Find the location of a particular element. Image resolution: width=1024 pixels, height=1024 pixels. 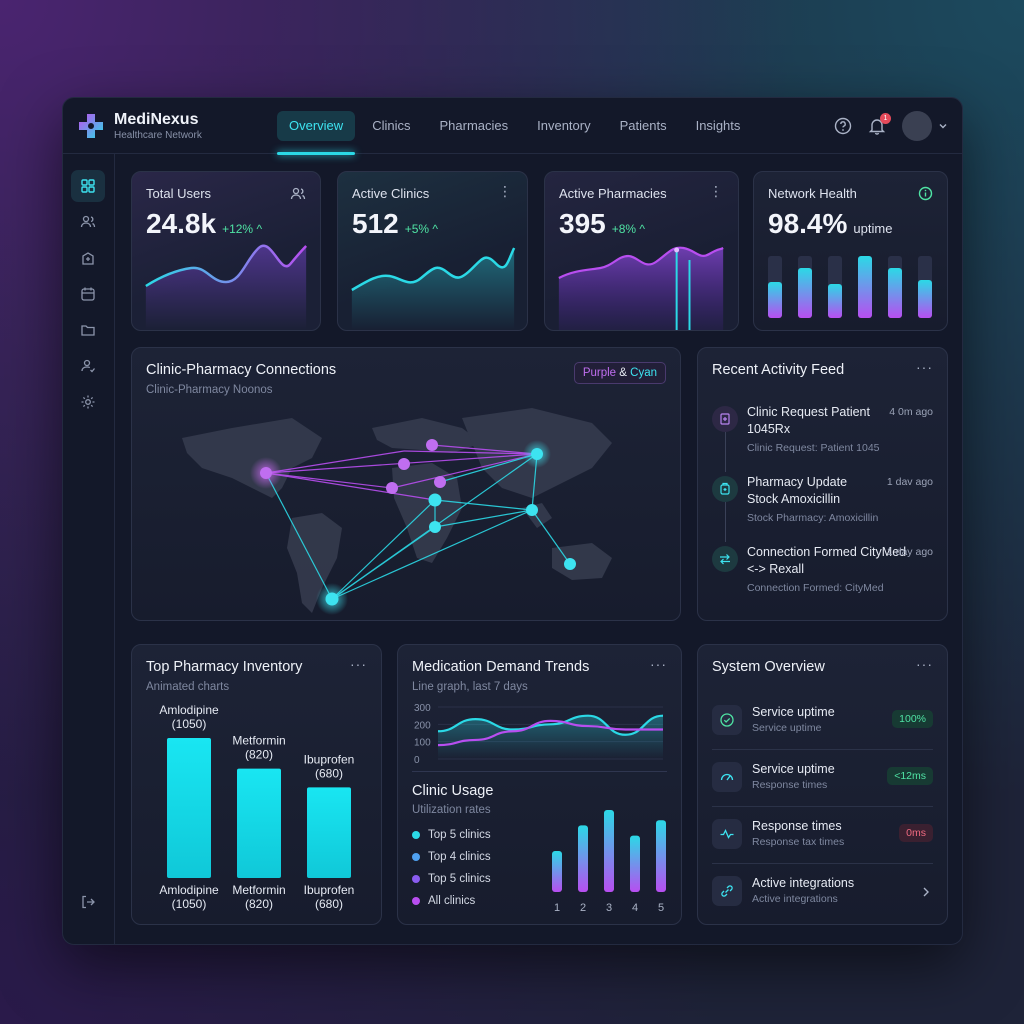

tab-overview: Overview is located at coordinates (316, 133).